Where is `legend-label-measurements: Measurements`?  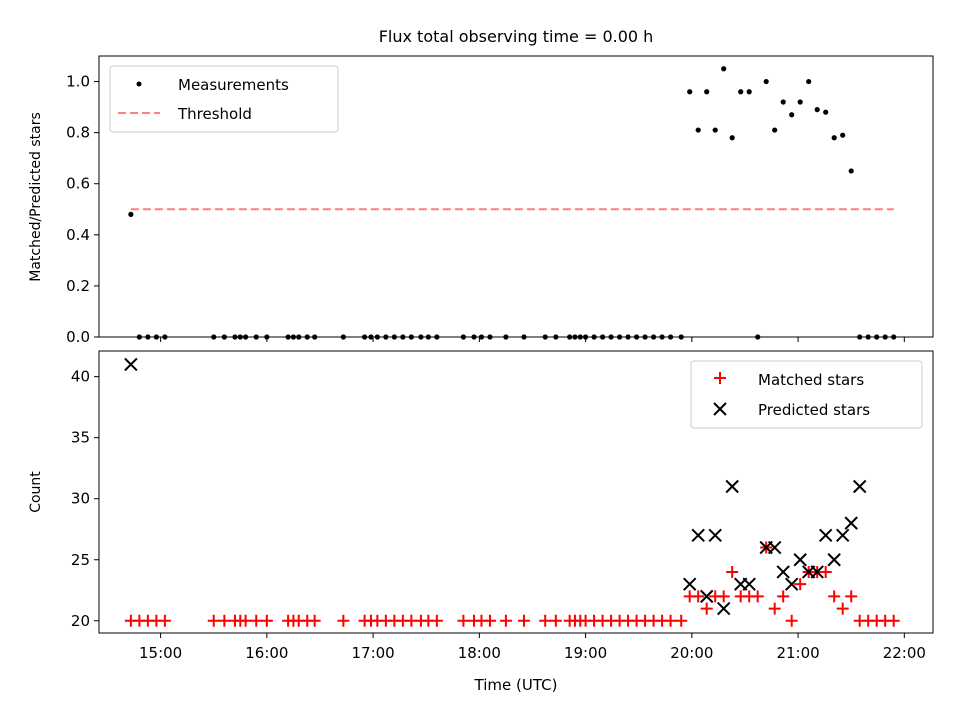 legend-label-measurements: Measurements is located at coordinates (233, 85).